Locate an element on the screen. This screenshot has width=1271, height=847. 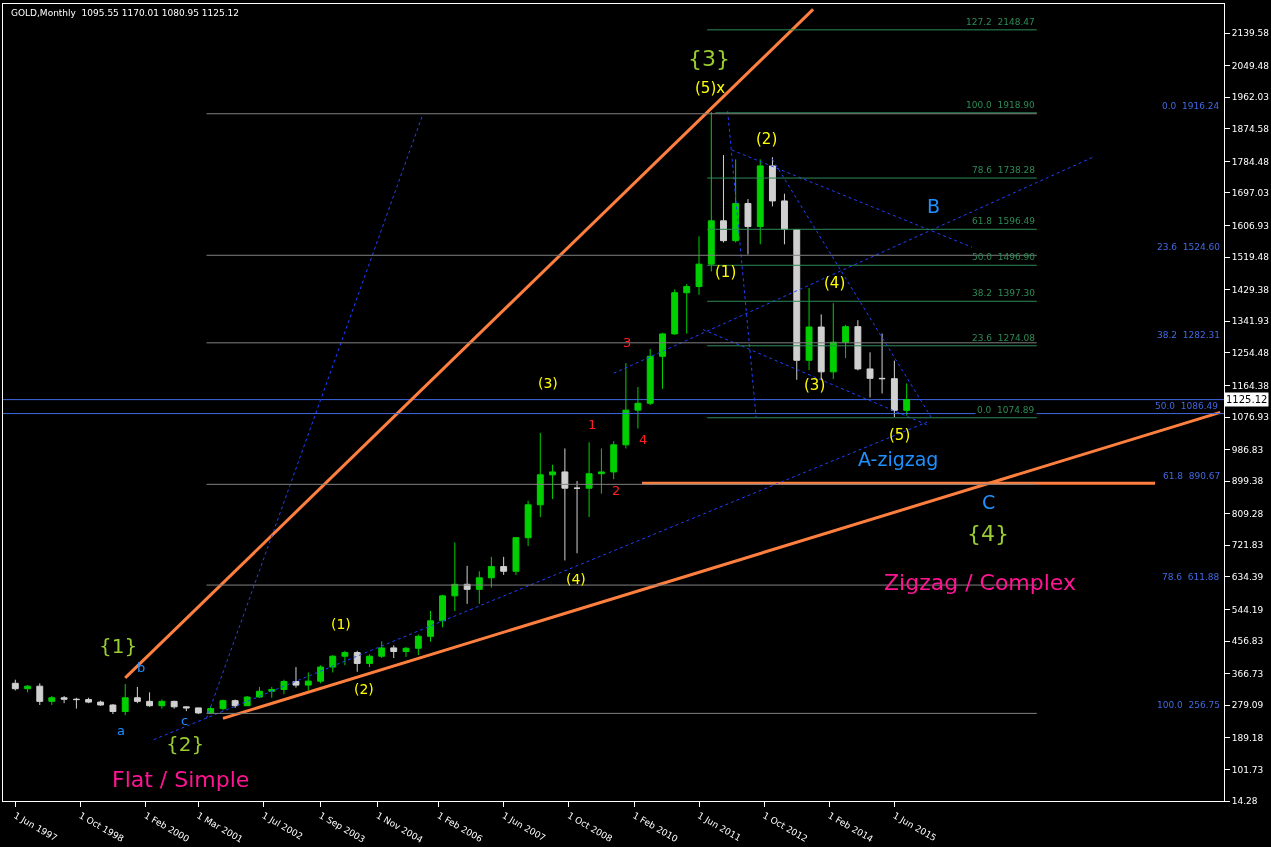
annotation: 38.2 1282.31 is located at coordinates (1188, 335).